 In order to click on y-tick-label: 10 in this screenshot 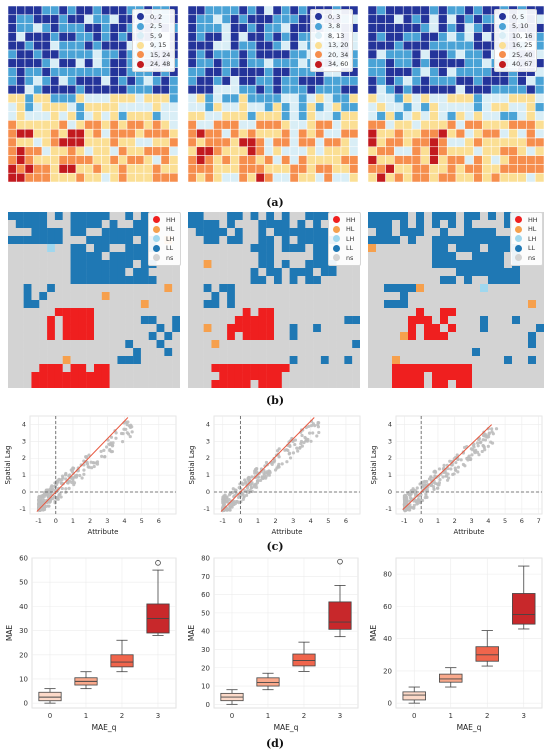, I will do `click(23, 679)`.